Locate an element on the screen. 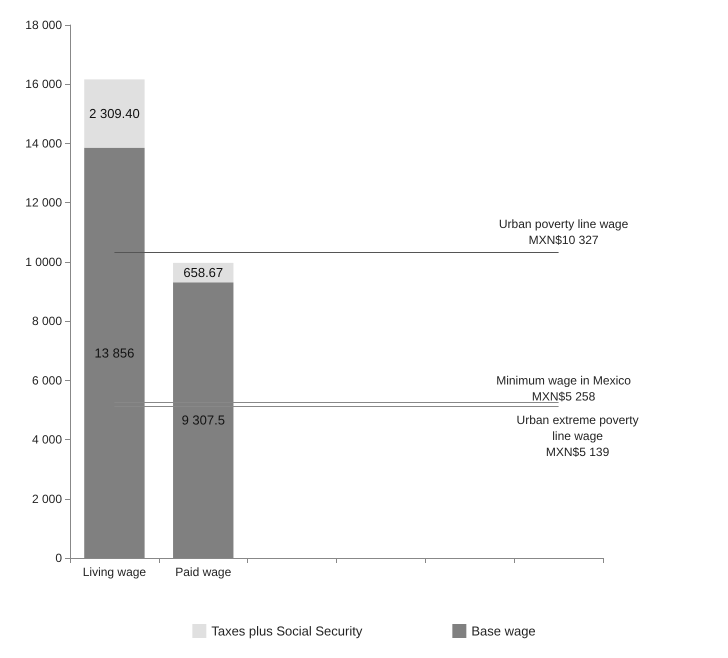  data-label: 658.67 is located at coordinates (203, 272).